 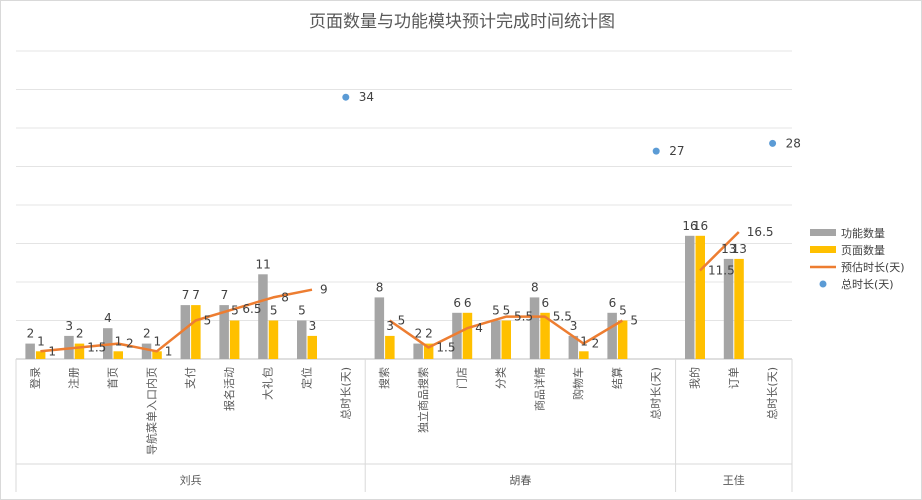 What do you see at coordinates (863, 233) in the screenshot?
I see `legend-label: 功能数量` at bounding box center [863, 233].